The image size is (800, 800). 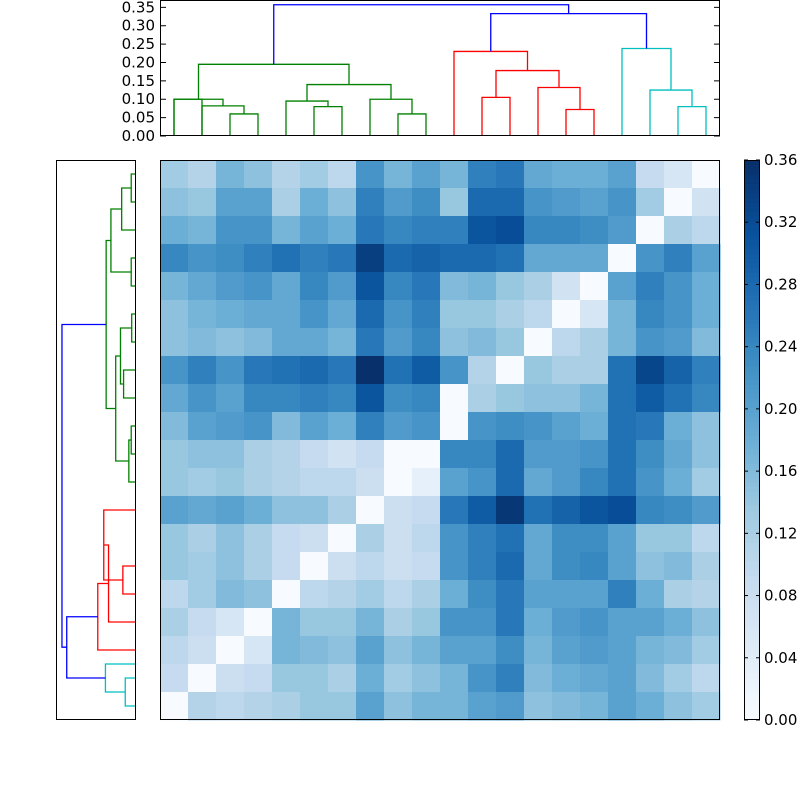 I want to click on colorbar-frame, so click(x=752, y=440).